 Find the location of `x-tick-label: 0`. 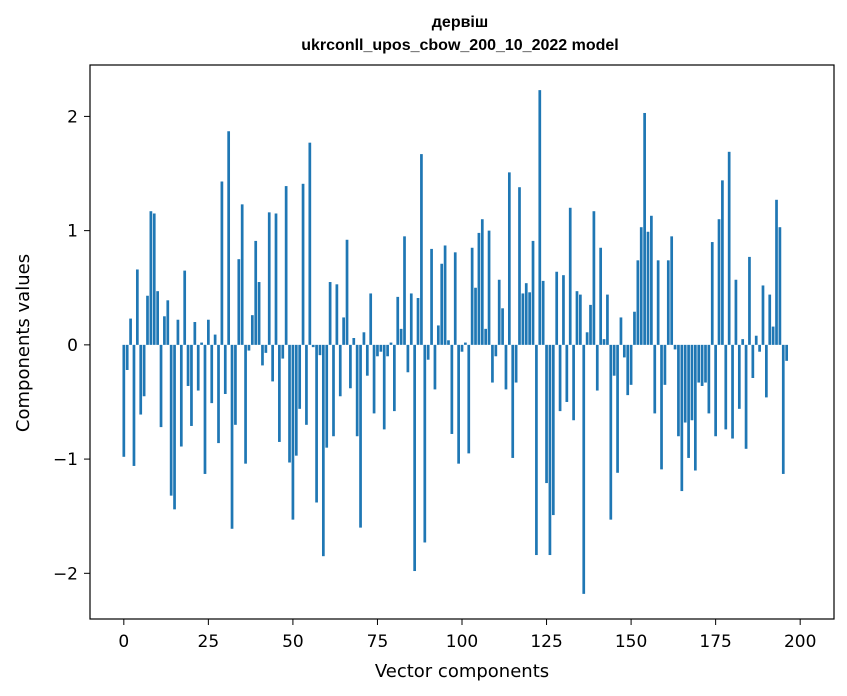

x-tick-label: 0 is located at coordinates (123, 642).